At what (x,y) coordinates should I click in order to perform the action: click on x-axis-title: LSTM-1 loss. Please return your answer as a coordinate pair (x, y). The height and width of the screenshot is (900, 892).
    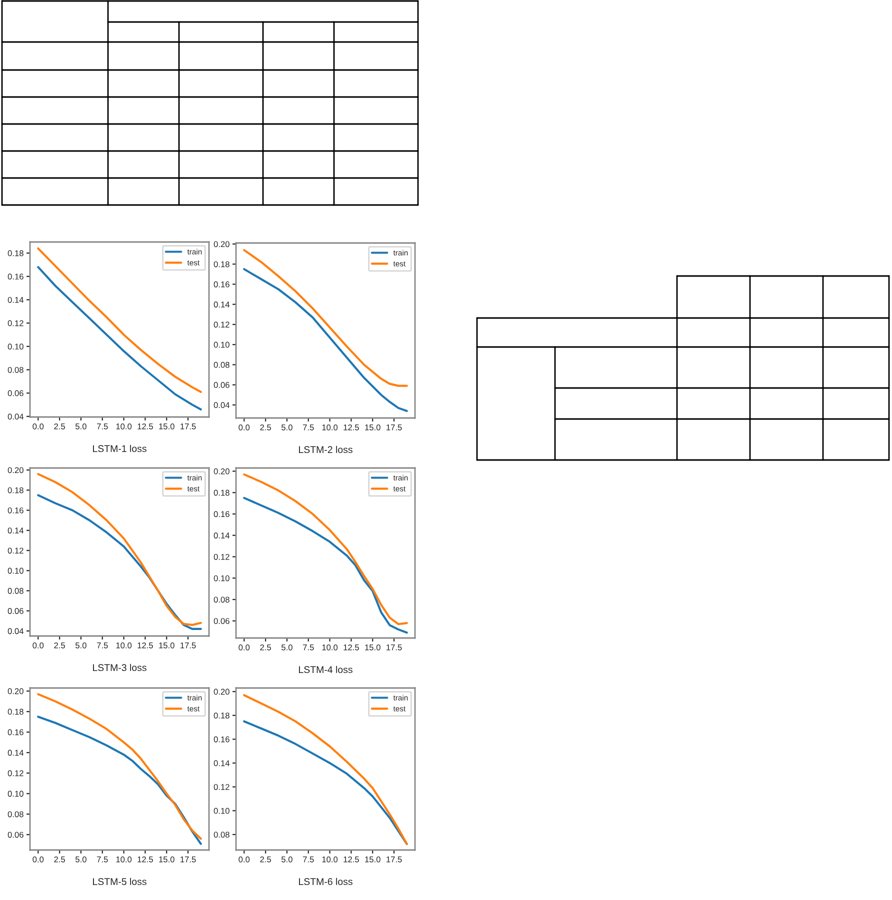
    Looking at the image, I should click on (119, 448).